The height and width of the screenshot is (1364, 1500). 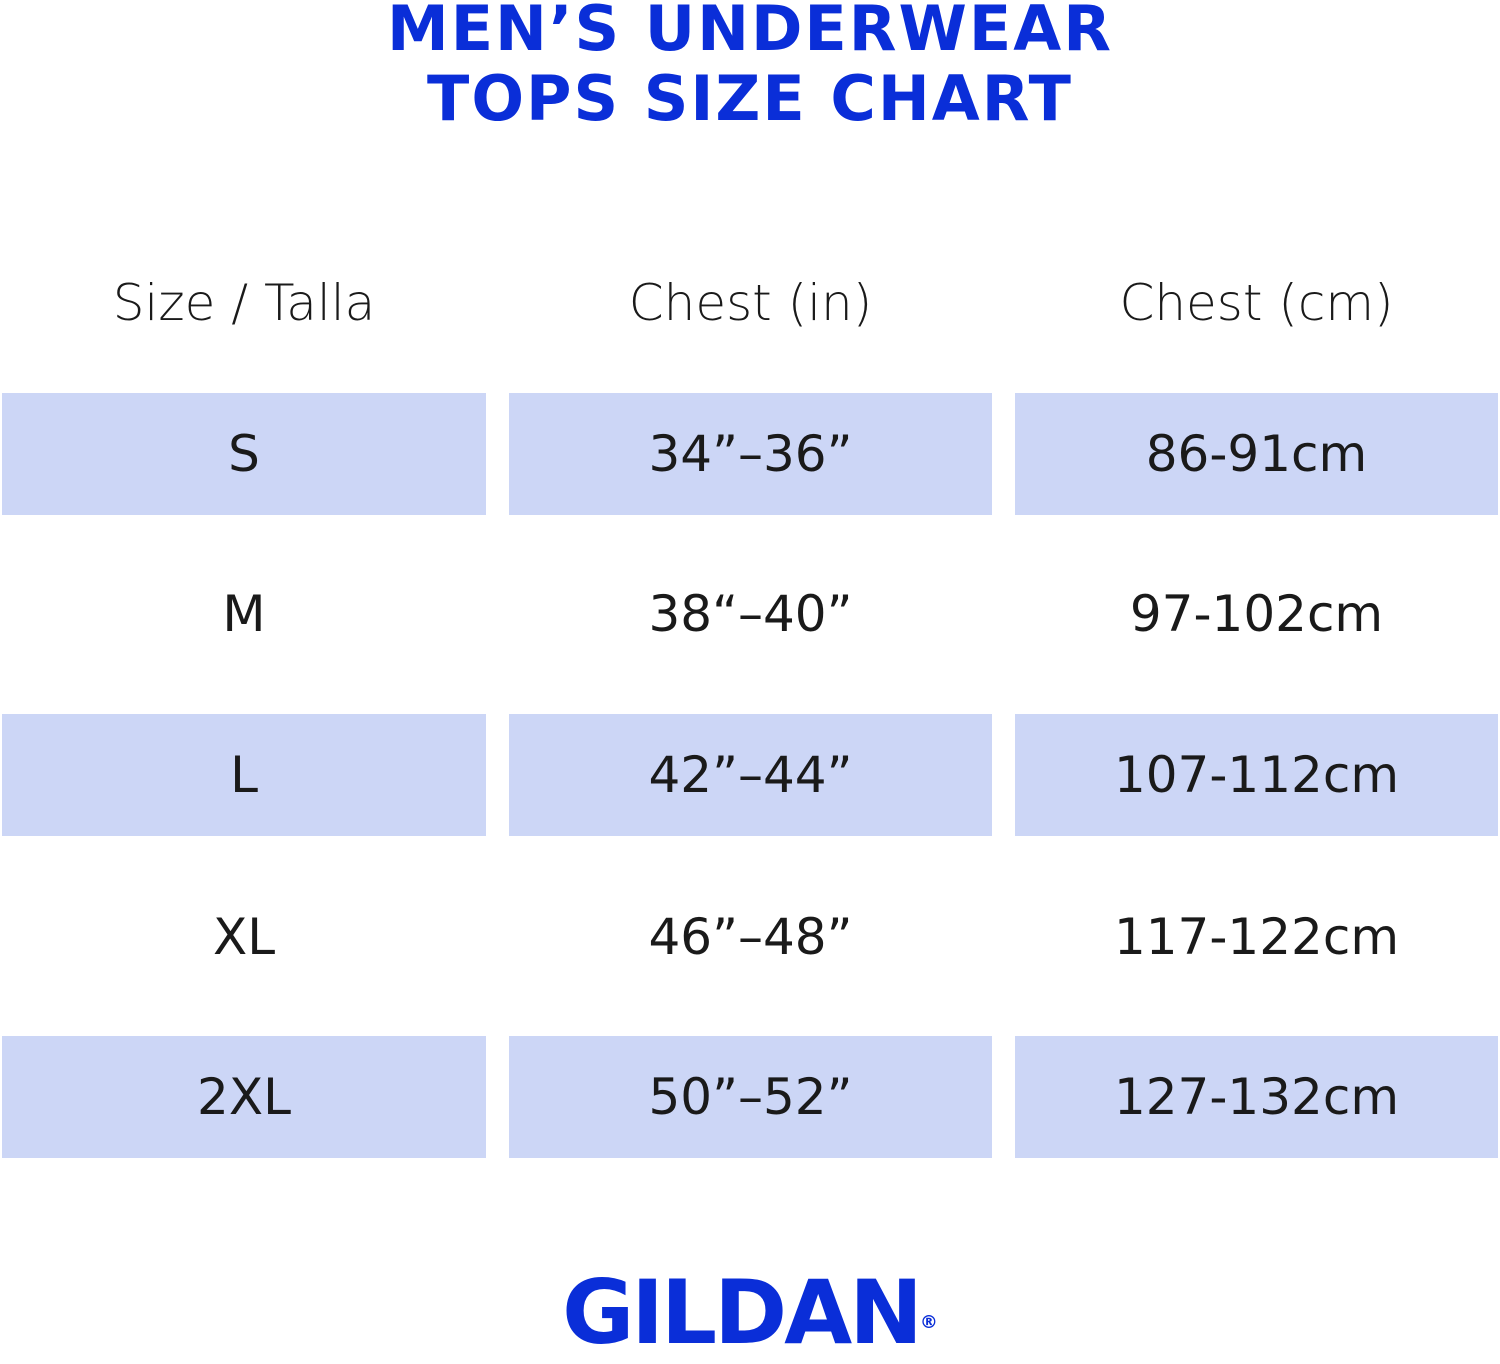 I want to click on table-cell-chest-in: 34”–36”, so click(x=750, y=454).